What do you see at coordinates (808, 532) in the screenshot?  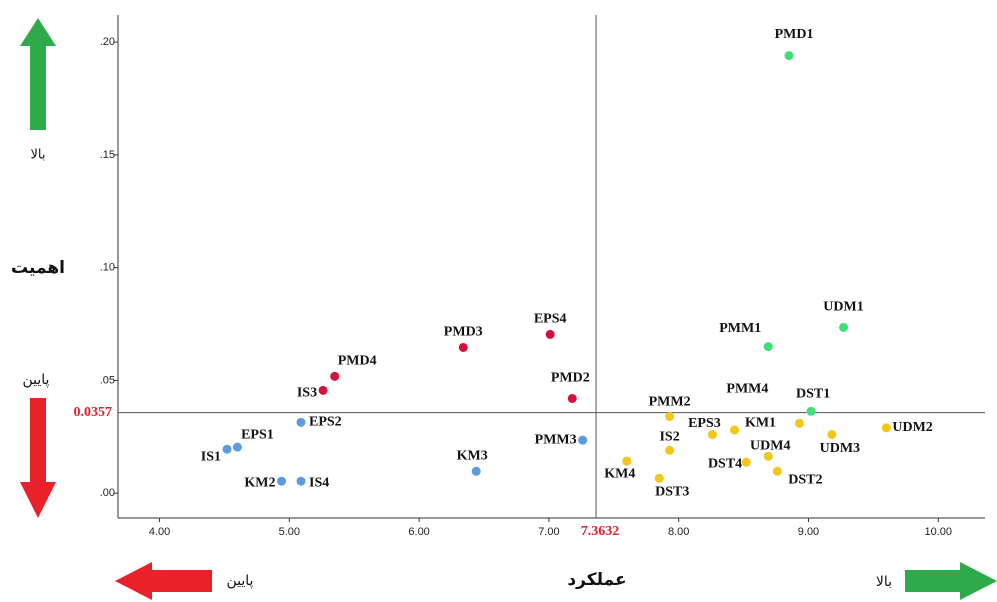 I see `x-tick-label: 9.00` at bounding box center [808, 532].